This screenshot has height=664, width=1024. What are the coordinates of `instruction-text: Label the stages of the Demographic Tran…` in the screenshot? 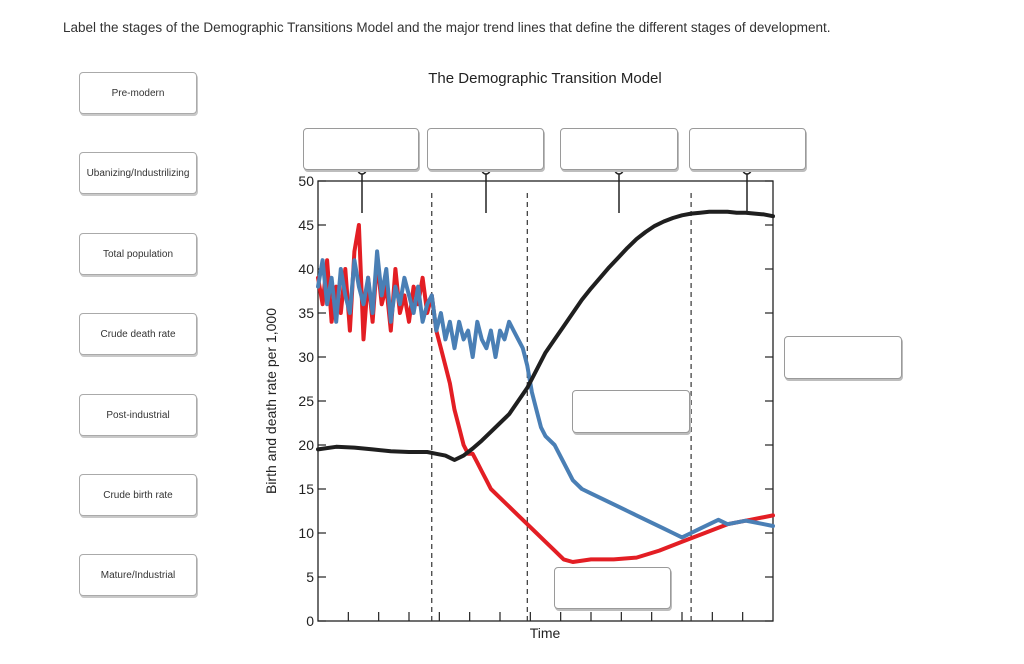 It's located at (447, 27).